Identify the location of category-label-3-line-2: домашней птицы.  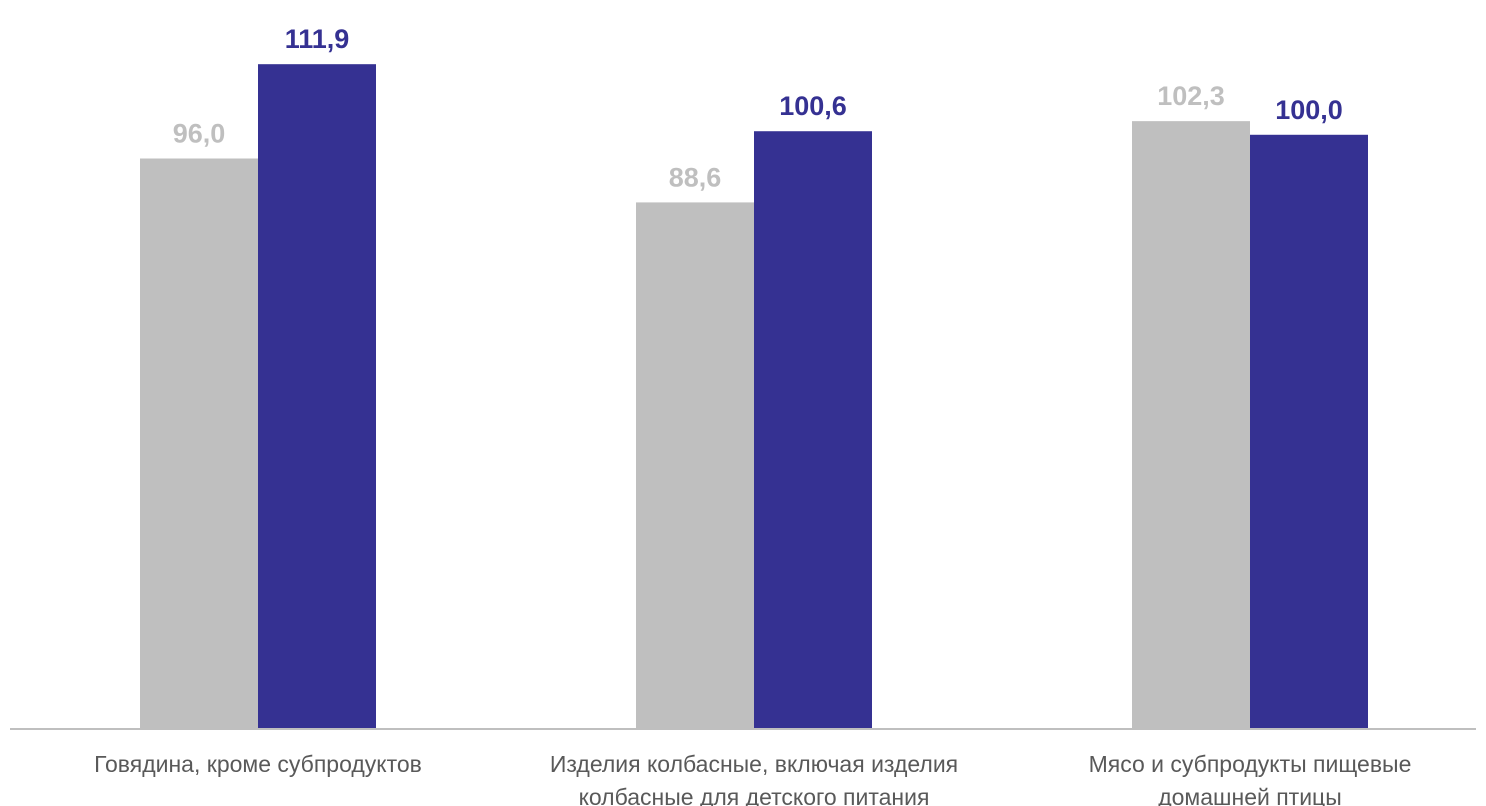
(1250, 795).